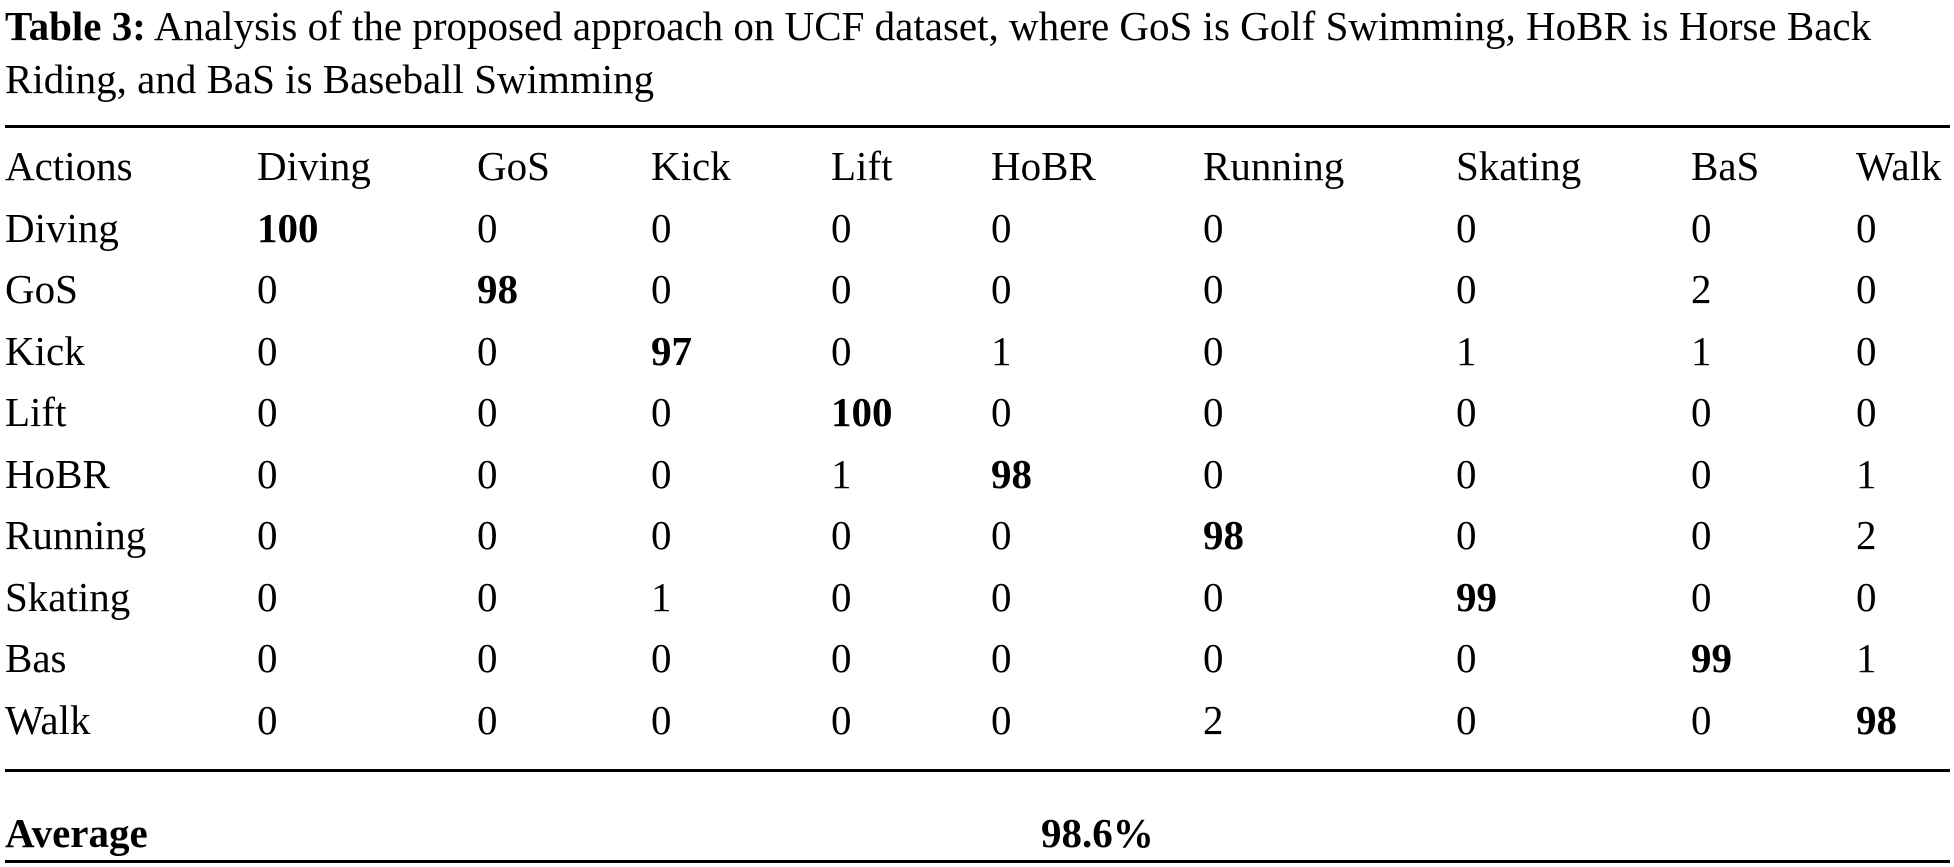 This screenshot has height=867, width=1954. What do you see at coordinates (1899, 166) in the screenshot?
I see `column-header: Walk` at bounding box center [1899, 166].